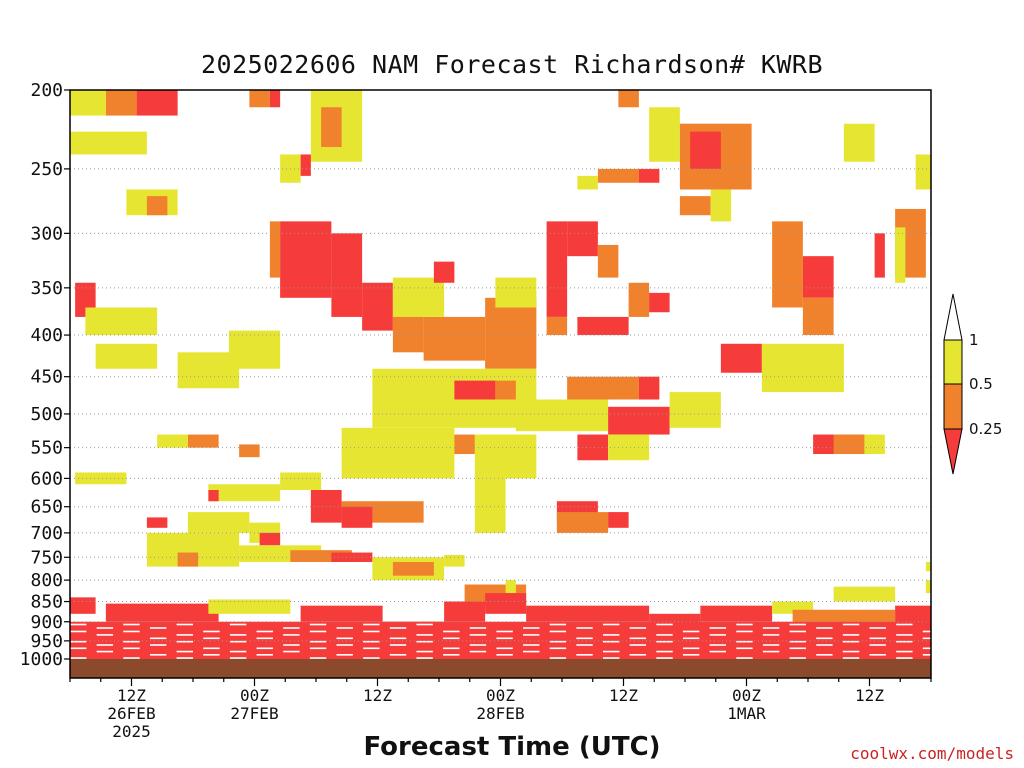 The width and height of the screenshot is (1024, 768). Describe the element at coordinates (46, 478) in the screenshot. I see `y-tick-label: 600` at that location.